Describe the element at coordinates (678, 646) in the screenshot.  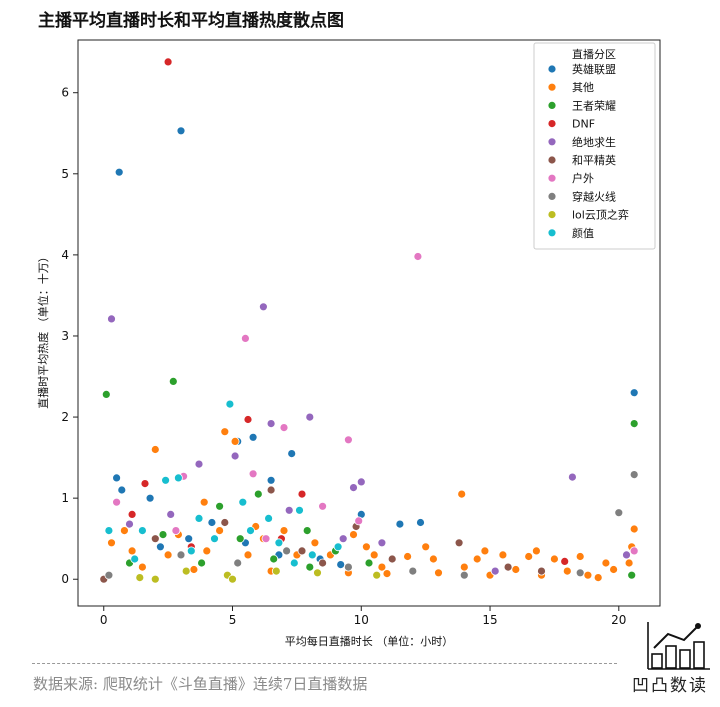
I see `brand-logo` at that location.